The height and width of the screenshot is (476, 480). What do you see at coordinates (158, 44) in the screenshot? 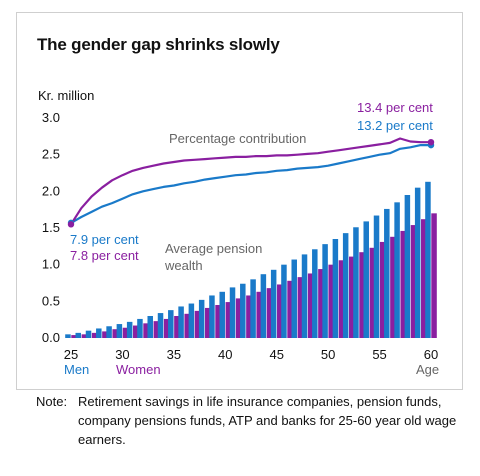
I see `chart-title: The gender gap shrinks slowly` at bounding box center [158, 44].